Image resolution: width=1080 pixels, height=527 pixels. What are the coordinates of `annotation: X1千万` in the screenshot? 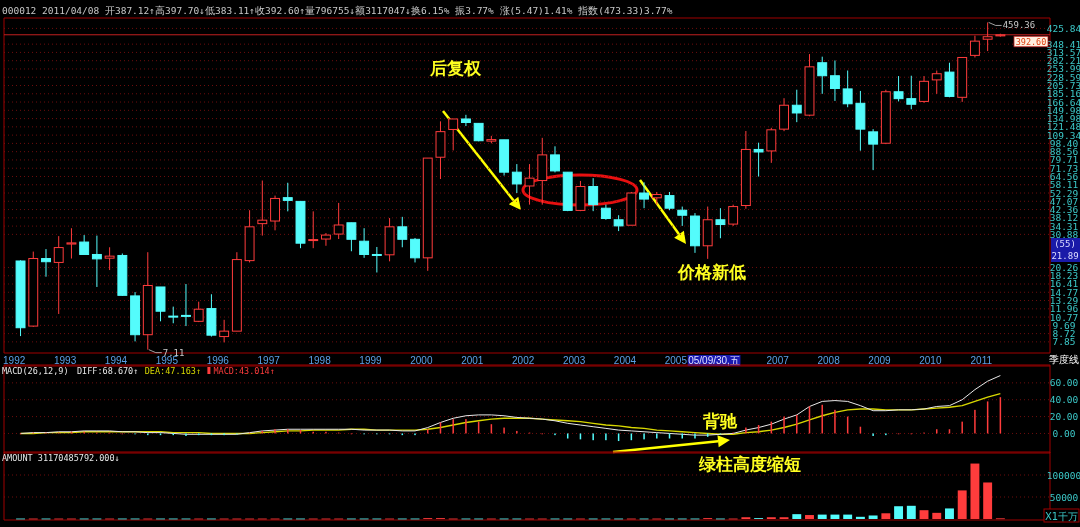 It's located at (1061, 516).